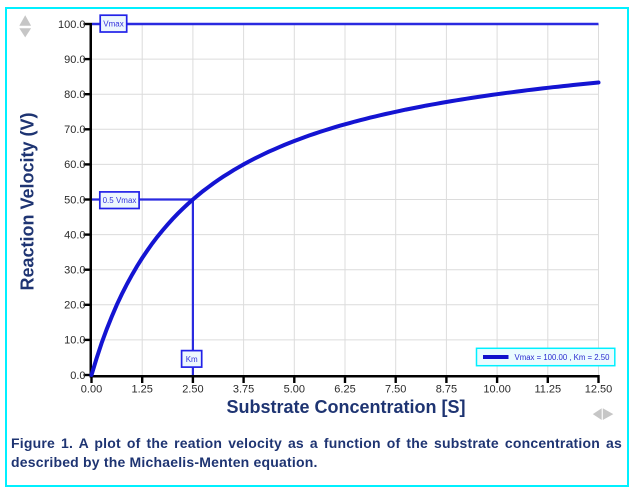 The height and width of the screenshot is (487, 630). What do you see at coordinates (74, 271) in the screenshot?
I see `svg-text: 30.0` at bounding box center [74, 271].